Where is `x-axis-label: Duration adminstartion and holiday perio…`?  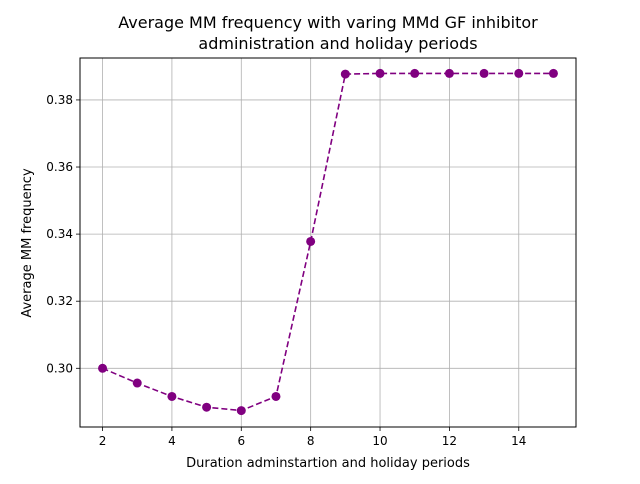 x-axis-label: Duration adminstartion and holiday perio… is located at coordinates (328, 463).